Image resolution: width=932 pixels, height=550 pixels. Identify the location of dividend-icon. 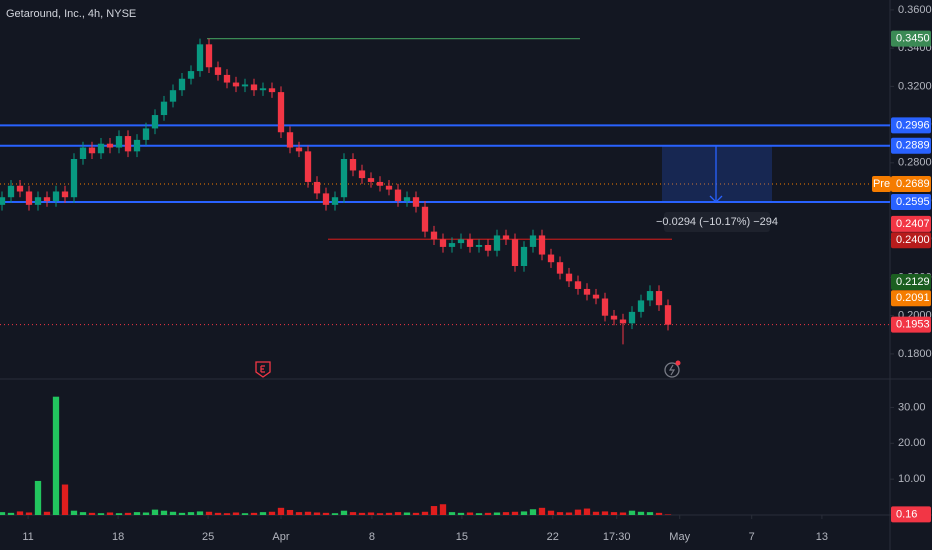
(672, 369).